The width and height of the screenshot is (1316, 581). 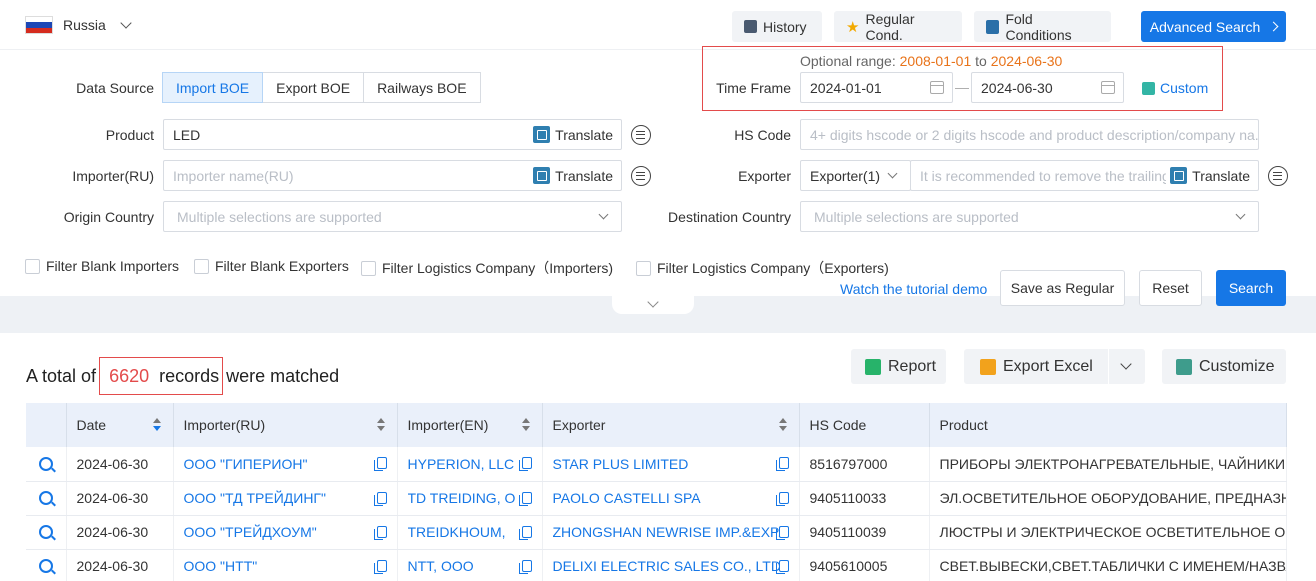 I want to click on filter-logistics-importers: Filter Logistics Company（Importers), so click(x=487, y=268).